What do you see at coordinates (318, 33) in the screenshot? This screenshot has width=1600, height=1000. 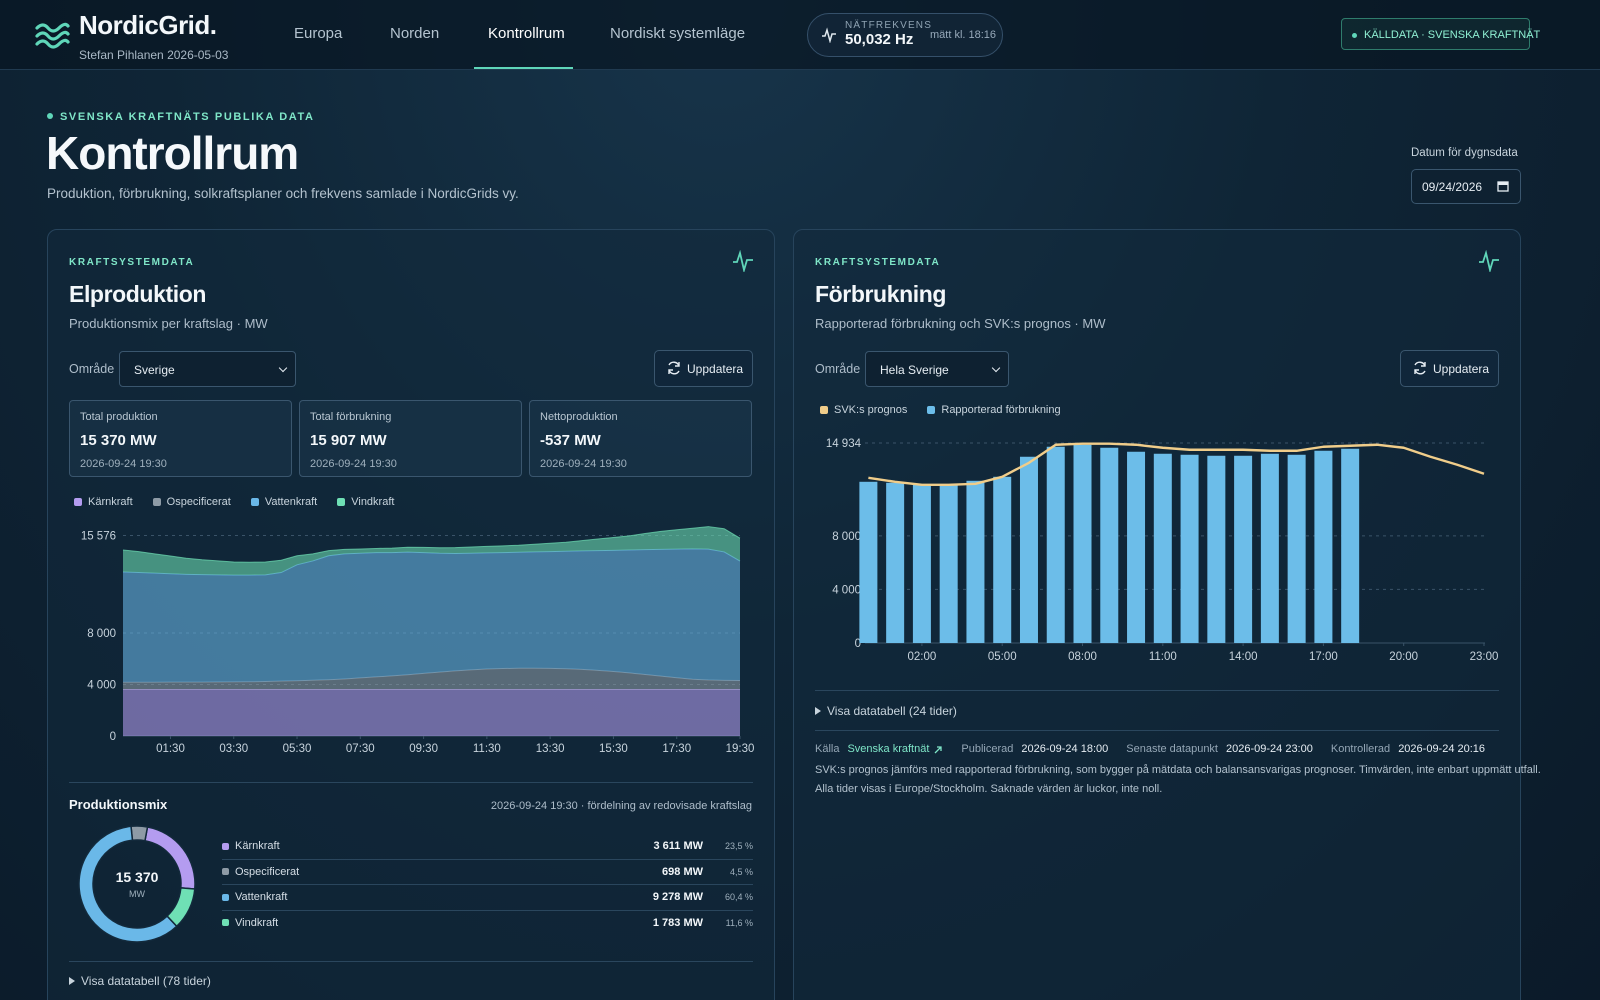 I see `nav-link: Europa` at bounding box center [318, 33].